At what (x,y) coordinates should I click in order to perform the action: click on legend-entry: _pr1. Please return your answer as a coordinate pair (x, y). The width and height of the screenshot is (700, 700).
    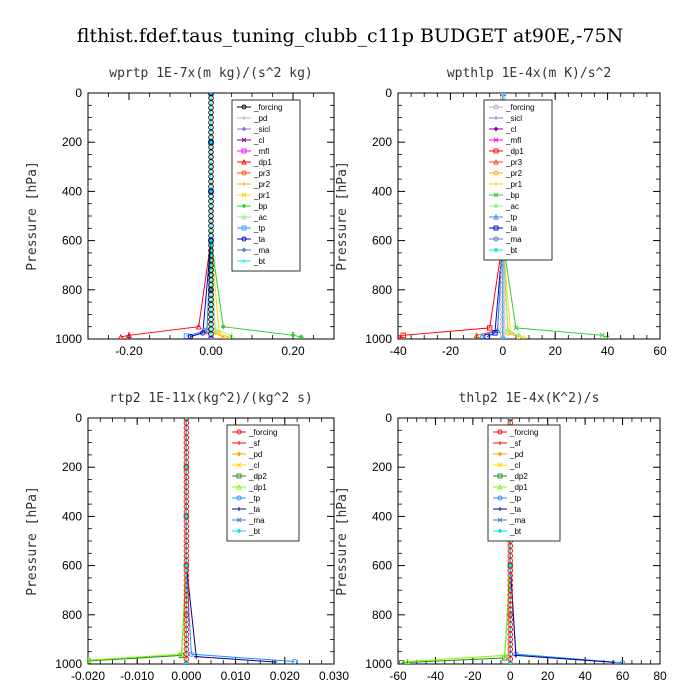
    Looking at the image, I should click on (514, 184).